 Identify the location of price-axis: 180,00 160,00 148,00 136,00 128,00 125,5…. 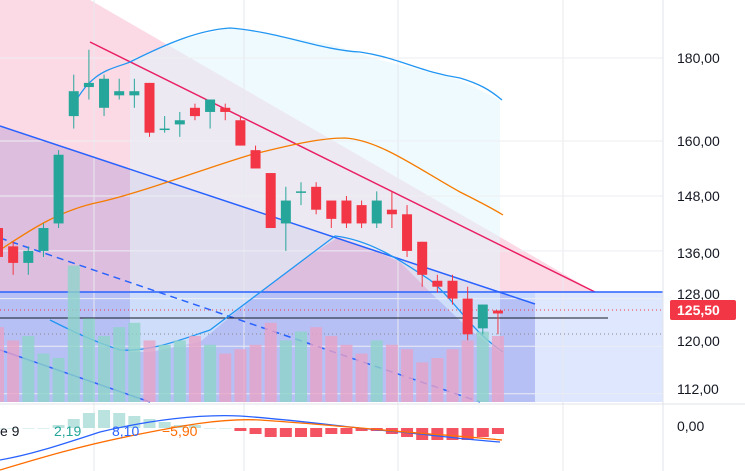
(703, 242).